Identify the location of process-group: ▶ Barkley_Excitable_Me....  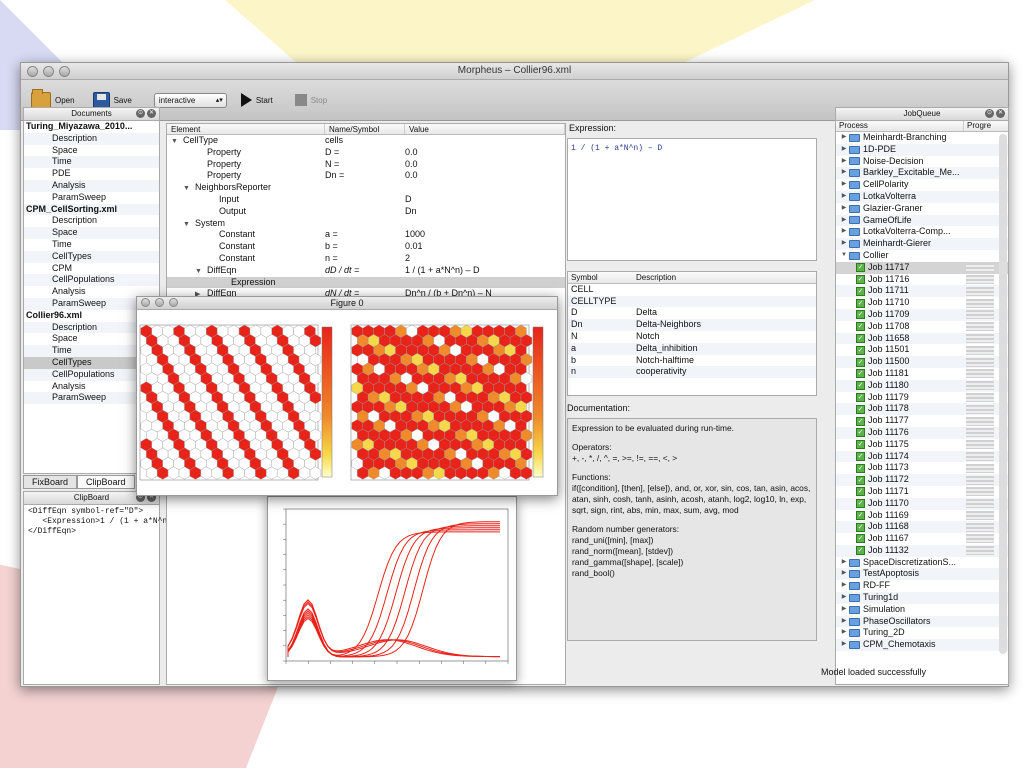
(922, 173).